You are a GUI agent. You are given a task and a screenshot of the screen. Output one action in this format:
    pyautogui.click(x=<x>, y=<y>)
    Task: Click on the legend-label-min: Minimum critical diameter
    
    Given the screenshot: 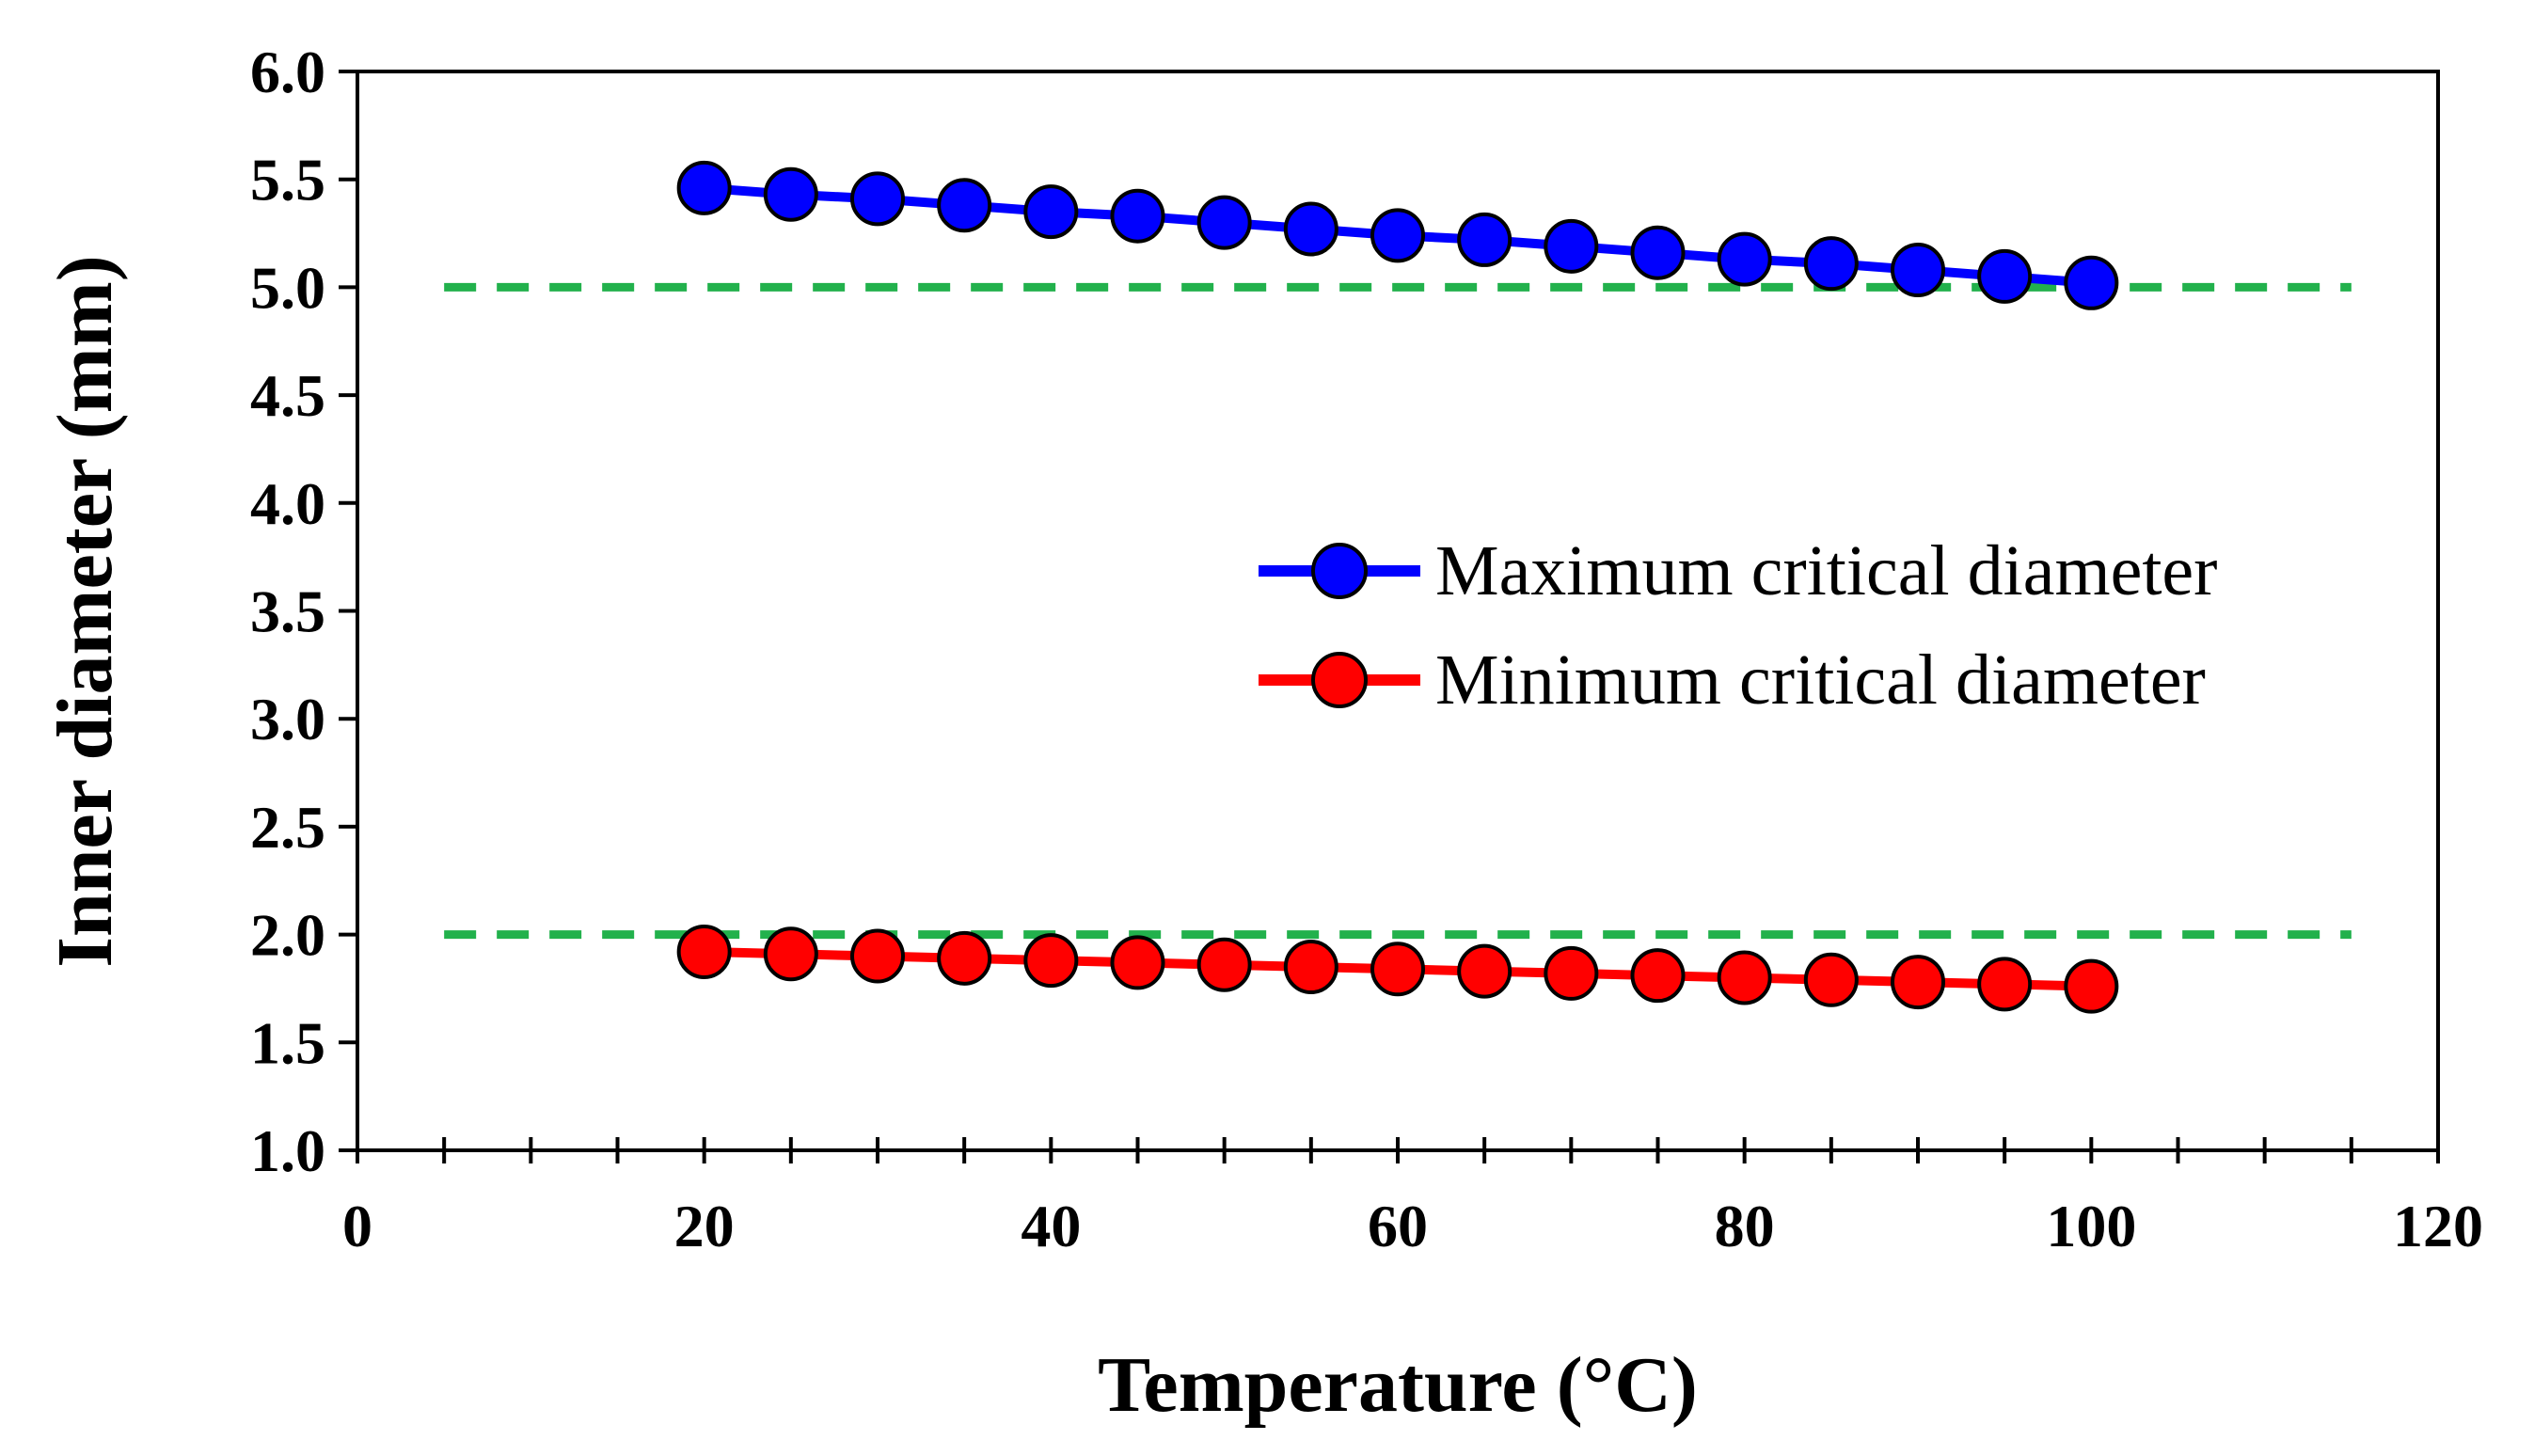 What is the action you would take?
    pyautogui.click(x=1820, y=680)
    